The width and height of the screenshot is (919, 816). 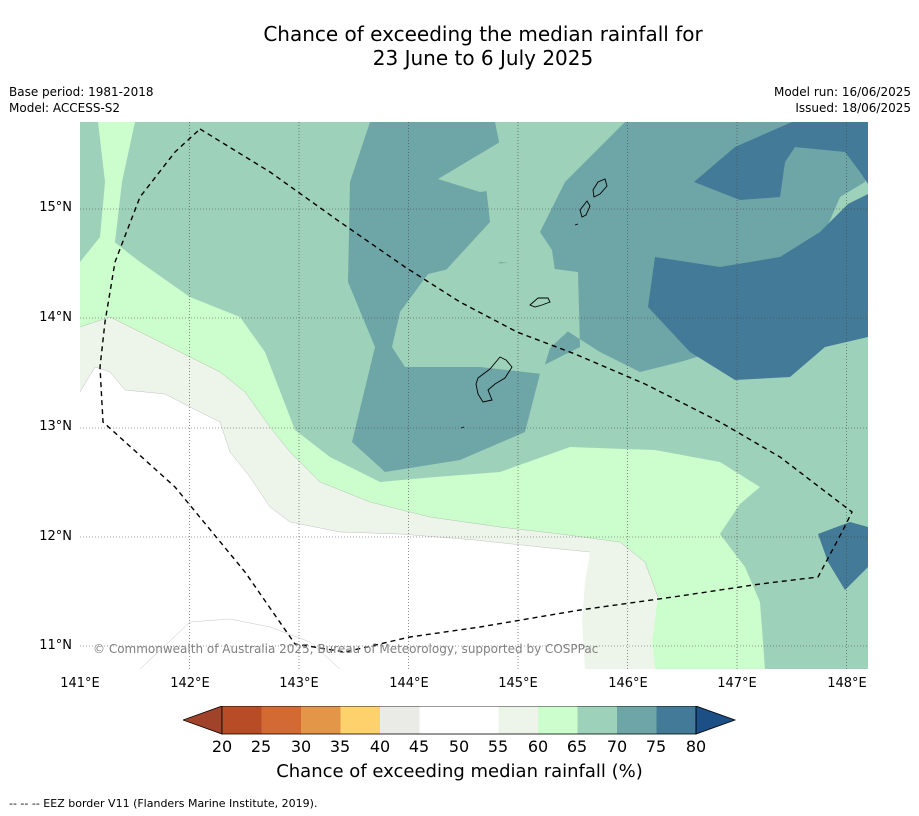 I want to click on region-75-80-east, so click(x=758, y=287).